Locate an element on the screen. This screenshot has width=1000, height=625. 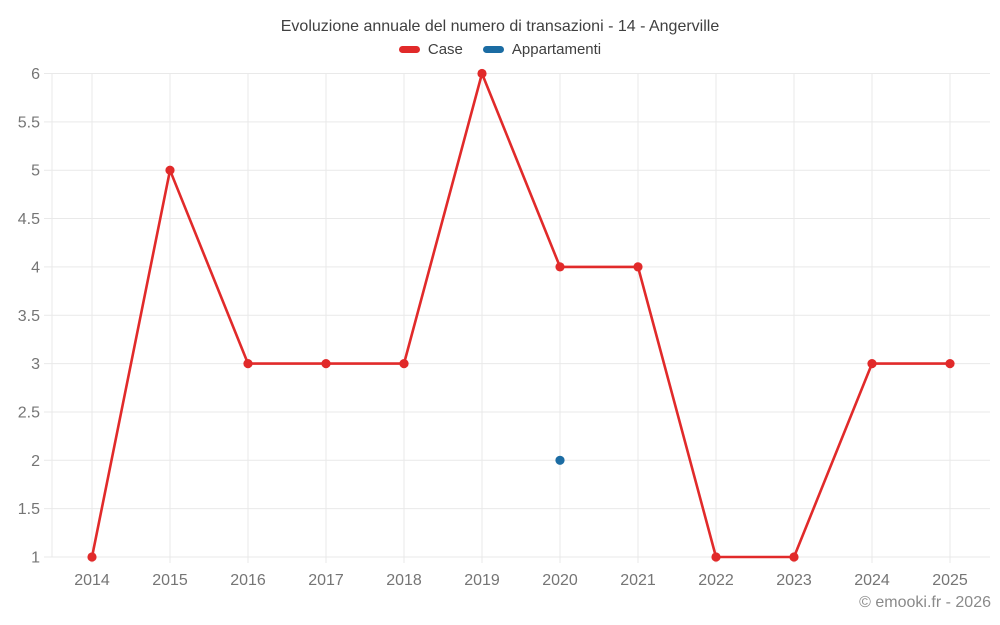
y-tick-label: 4.5 is located at coordinates (29, 219).